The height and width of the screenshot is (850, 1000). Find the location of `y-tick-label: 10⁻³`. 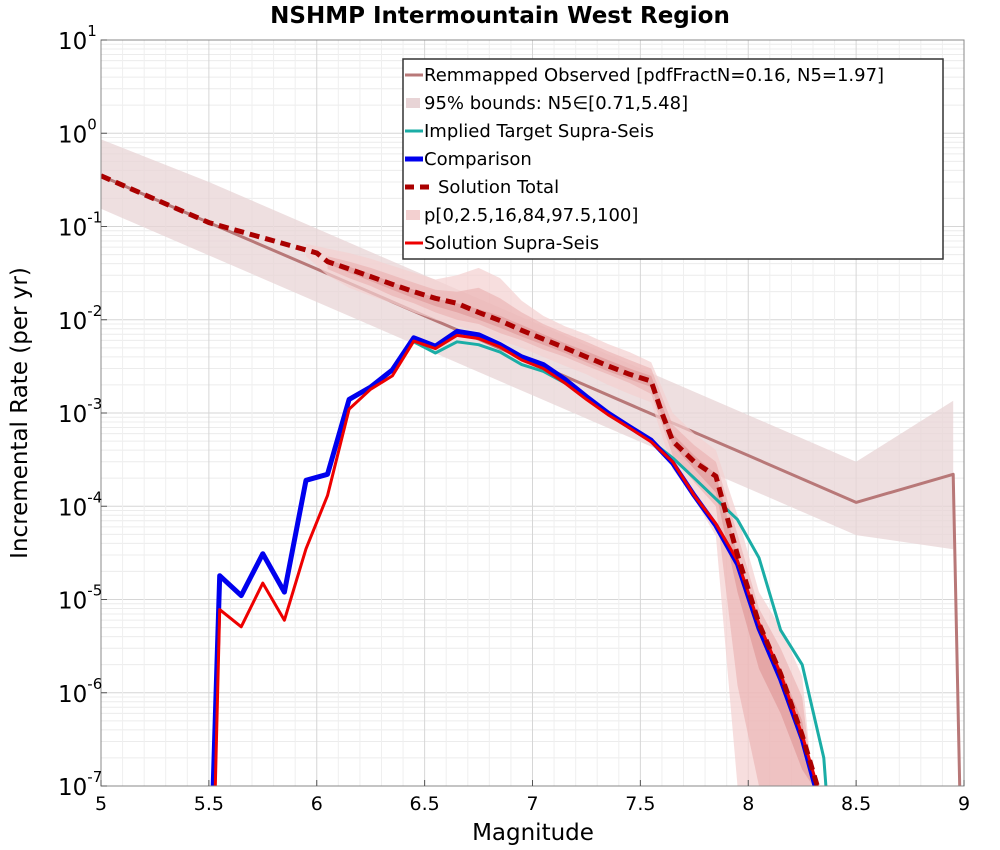

y-tick-label: 10⁻³ is located at coordinates (80, 411).